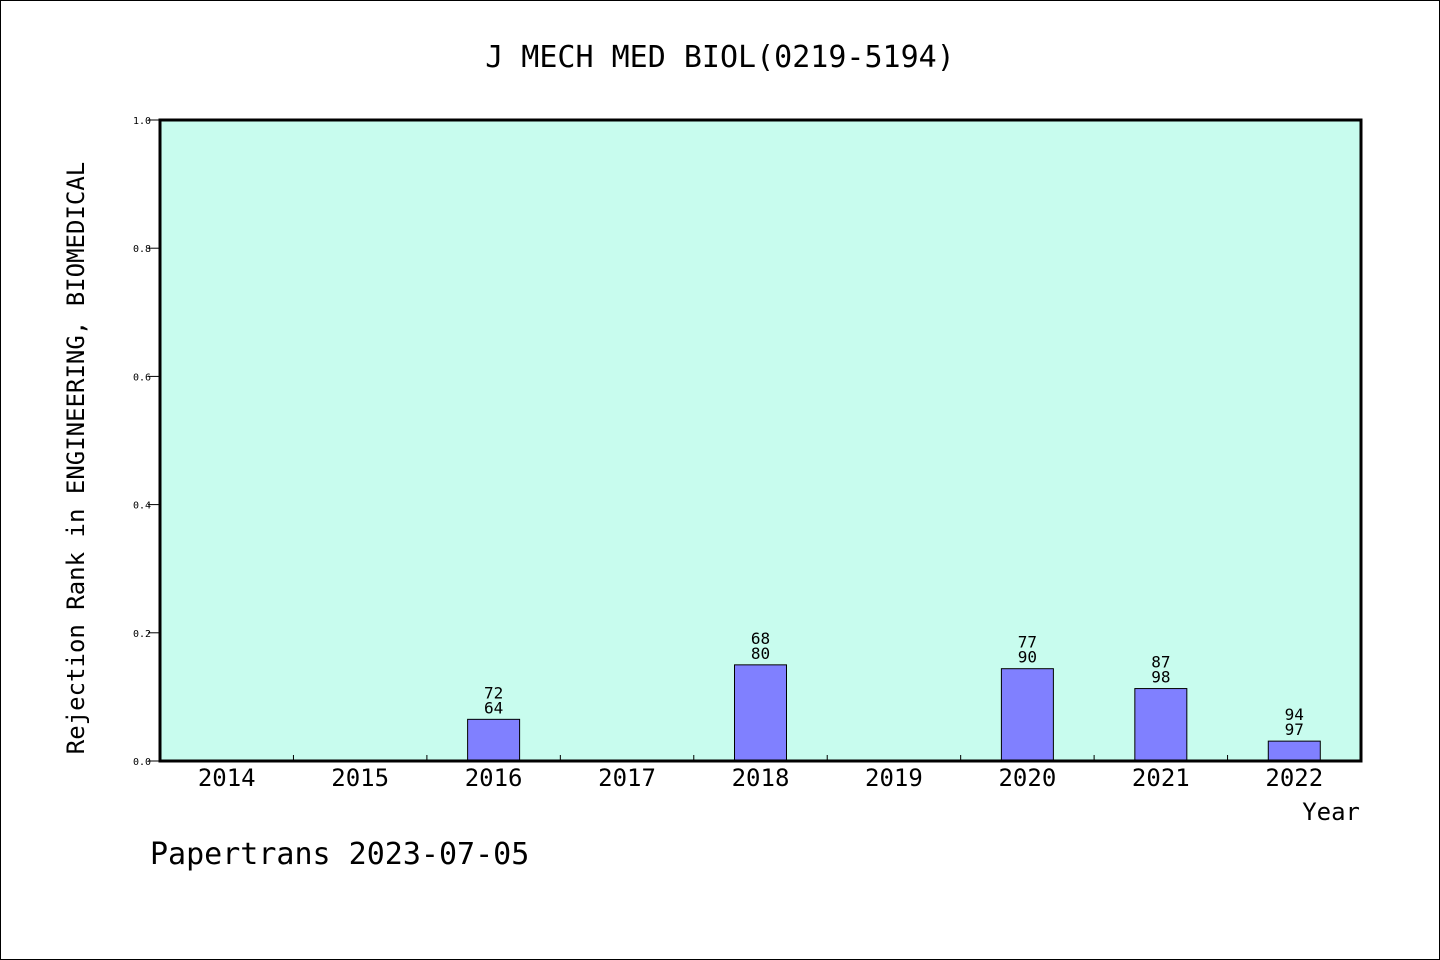 The width and height of the screenshot is (1440, 960). I want to click on x-tick-label-2020: 2020, so click(1027, 778).